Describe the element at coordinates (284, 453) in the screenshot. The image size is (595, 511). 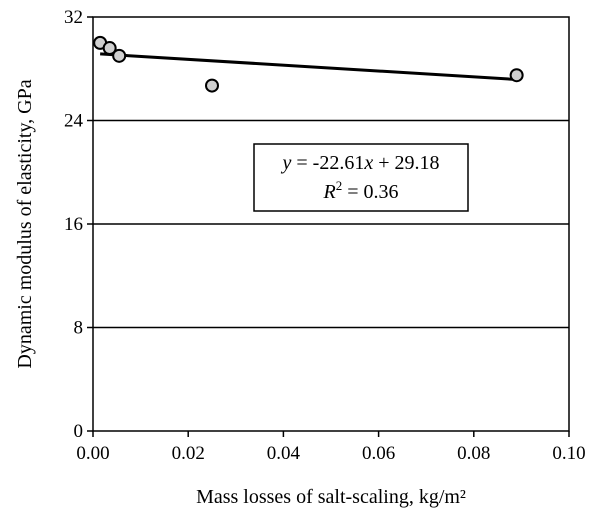
I see `x-tick-label: 0.04` at that location.